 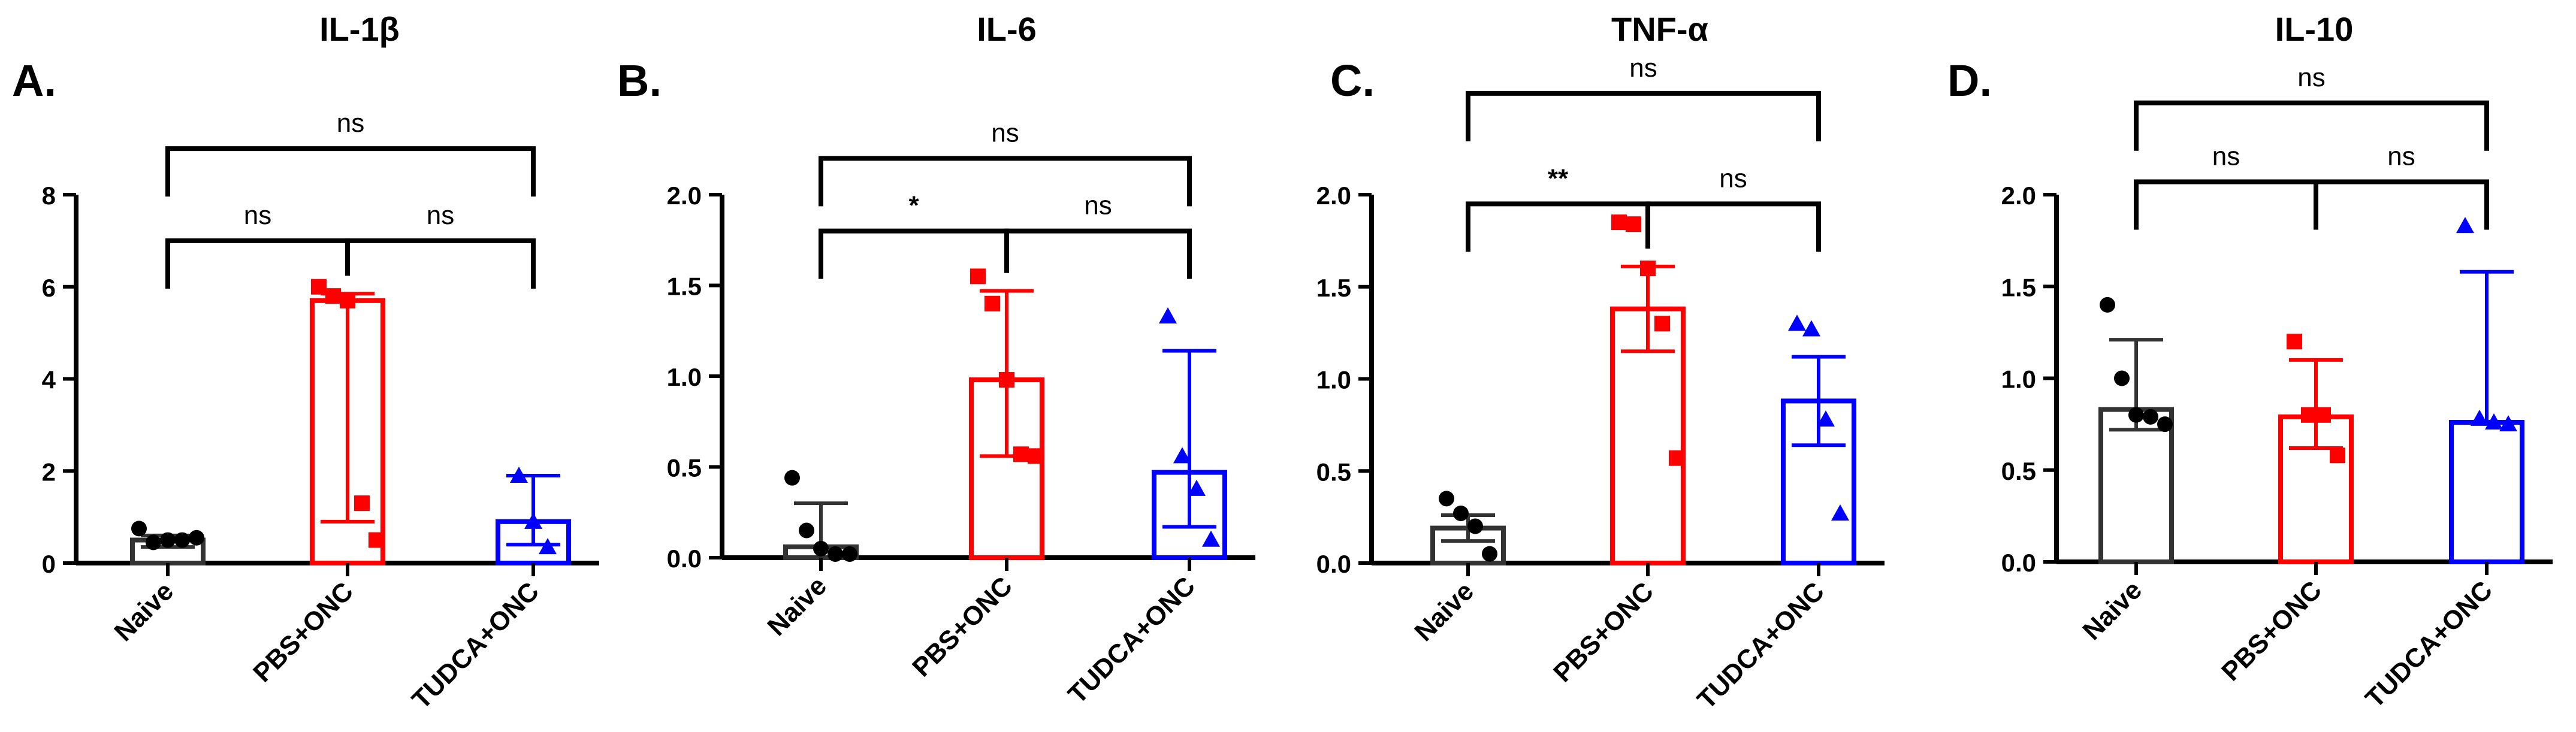 I want to click on chart-title: IL-1β, so click(x=360, y=29).